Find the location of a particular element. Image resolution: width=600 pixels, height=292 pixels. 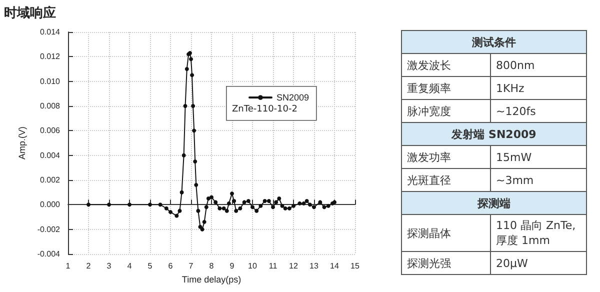

category-label: 光斑直径 is located at coordinates (446, 180).